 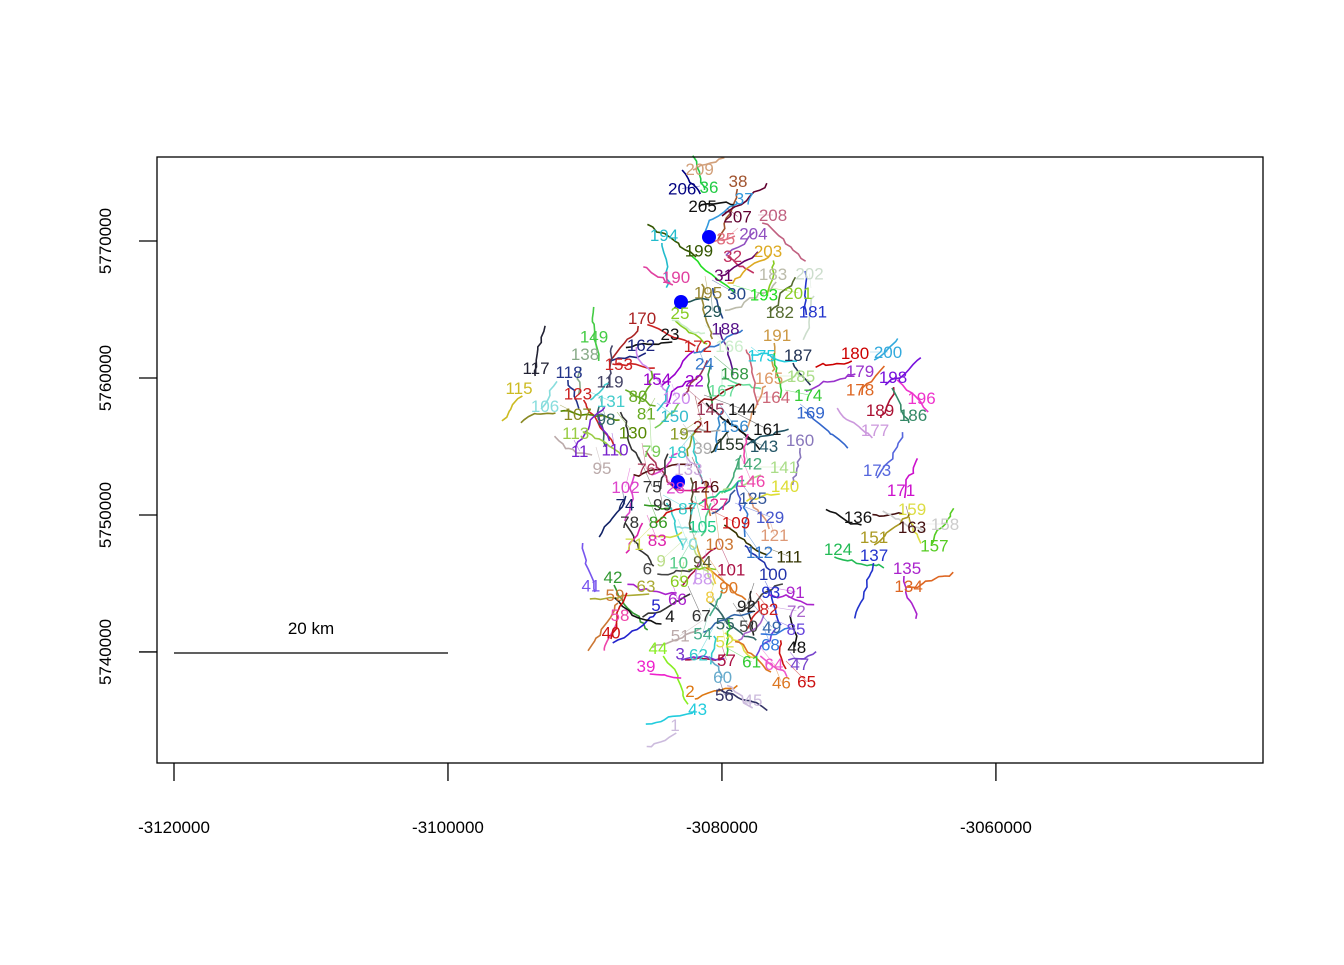 What do you see at coordinates (615, 595) in the screenshot?
I see `stream-label: 59` at bounding box center [615, 595].